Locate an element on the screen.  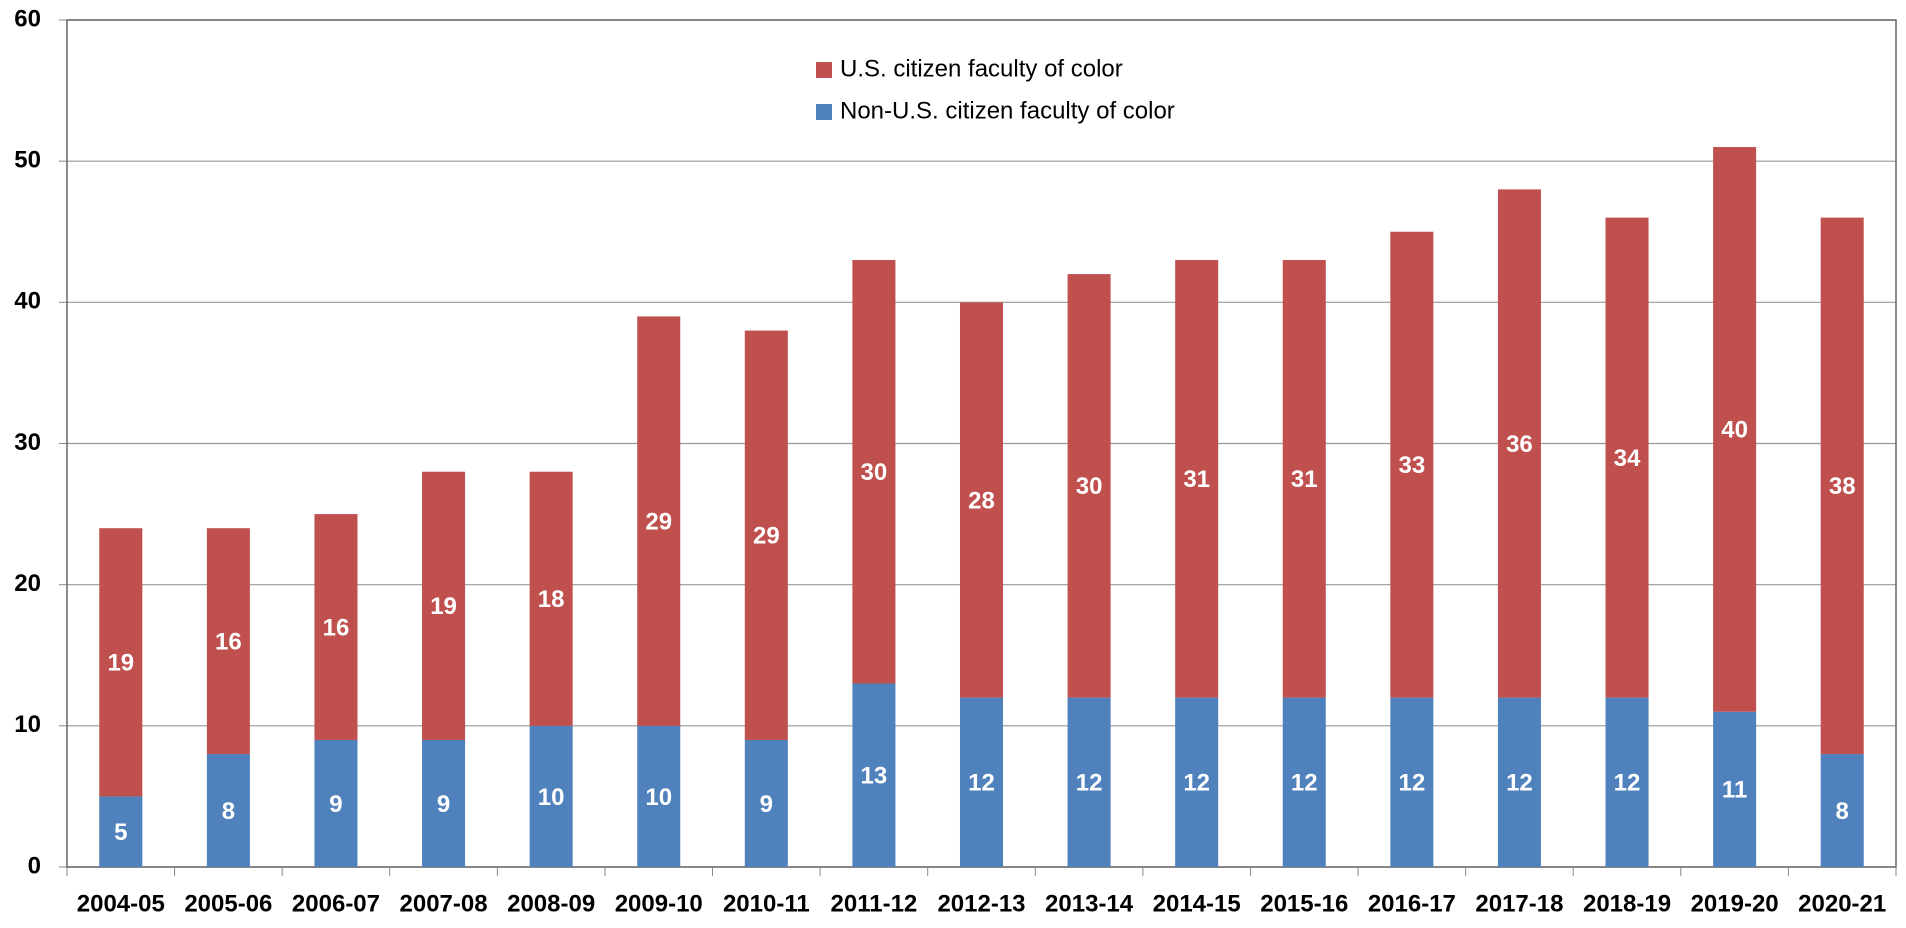
x-tick-label: 2006-07 is located at coordinates (336, 903).